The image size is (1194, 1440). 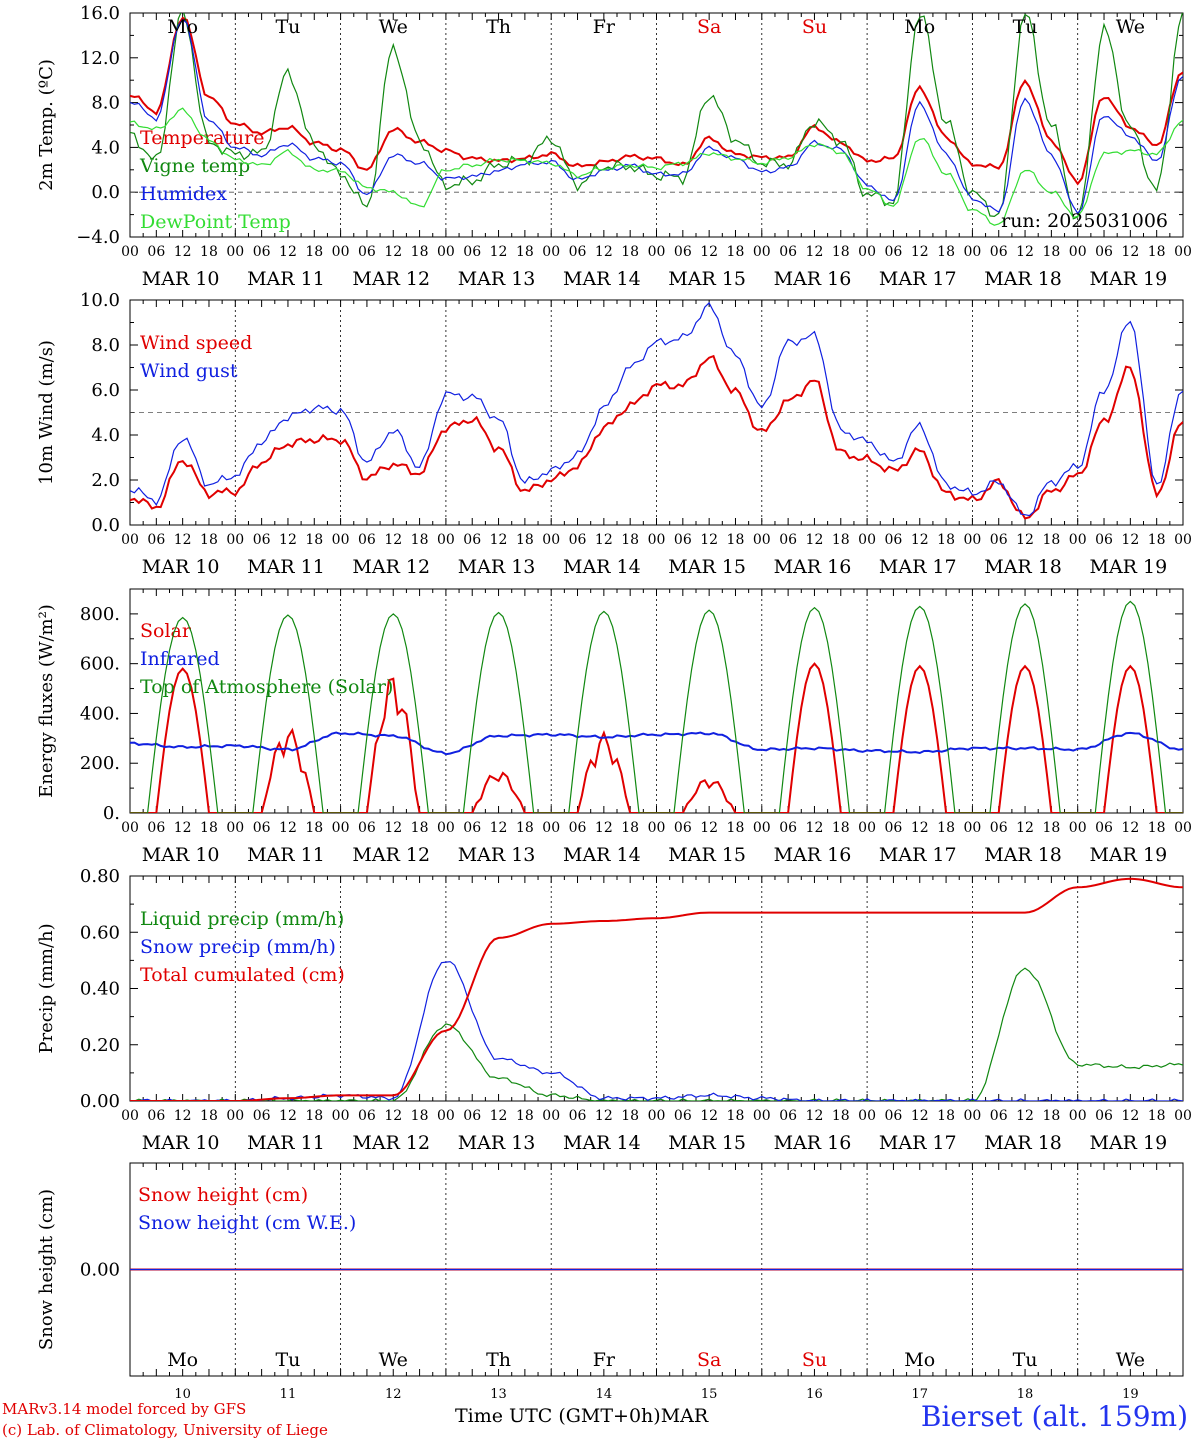 I want to click on day-number: 13, so click(x=498, y=1394).